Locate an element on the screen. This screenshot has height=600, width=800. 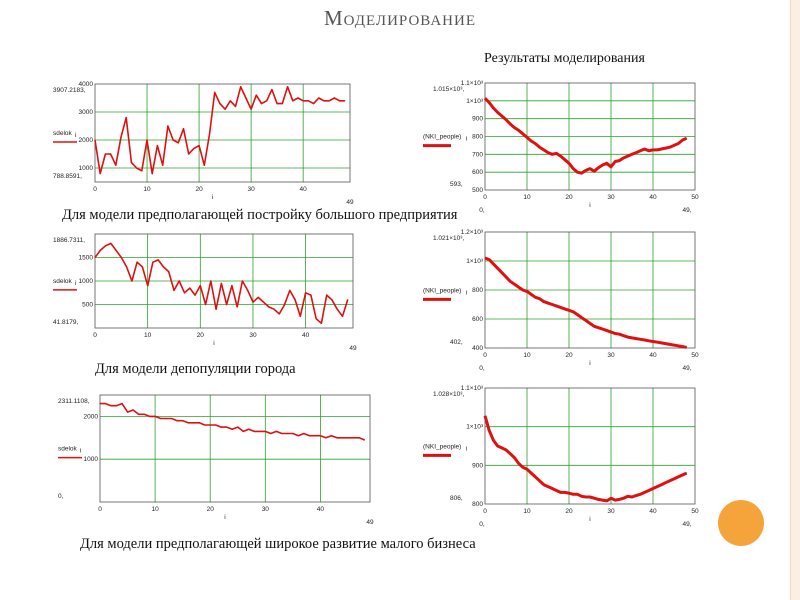
y-axis-label: sdelok is located at coordinates (63, 281).